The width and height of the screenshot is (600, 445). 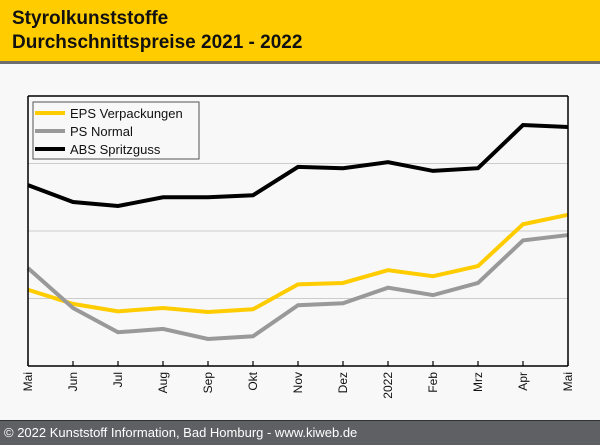 What do you see at coordinates (118, 379) in the screenshot?
I see `x-tick-label: Jul` at bounding box center [118, 379].